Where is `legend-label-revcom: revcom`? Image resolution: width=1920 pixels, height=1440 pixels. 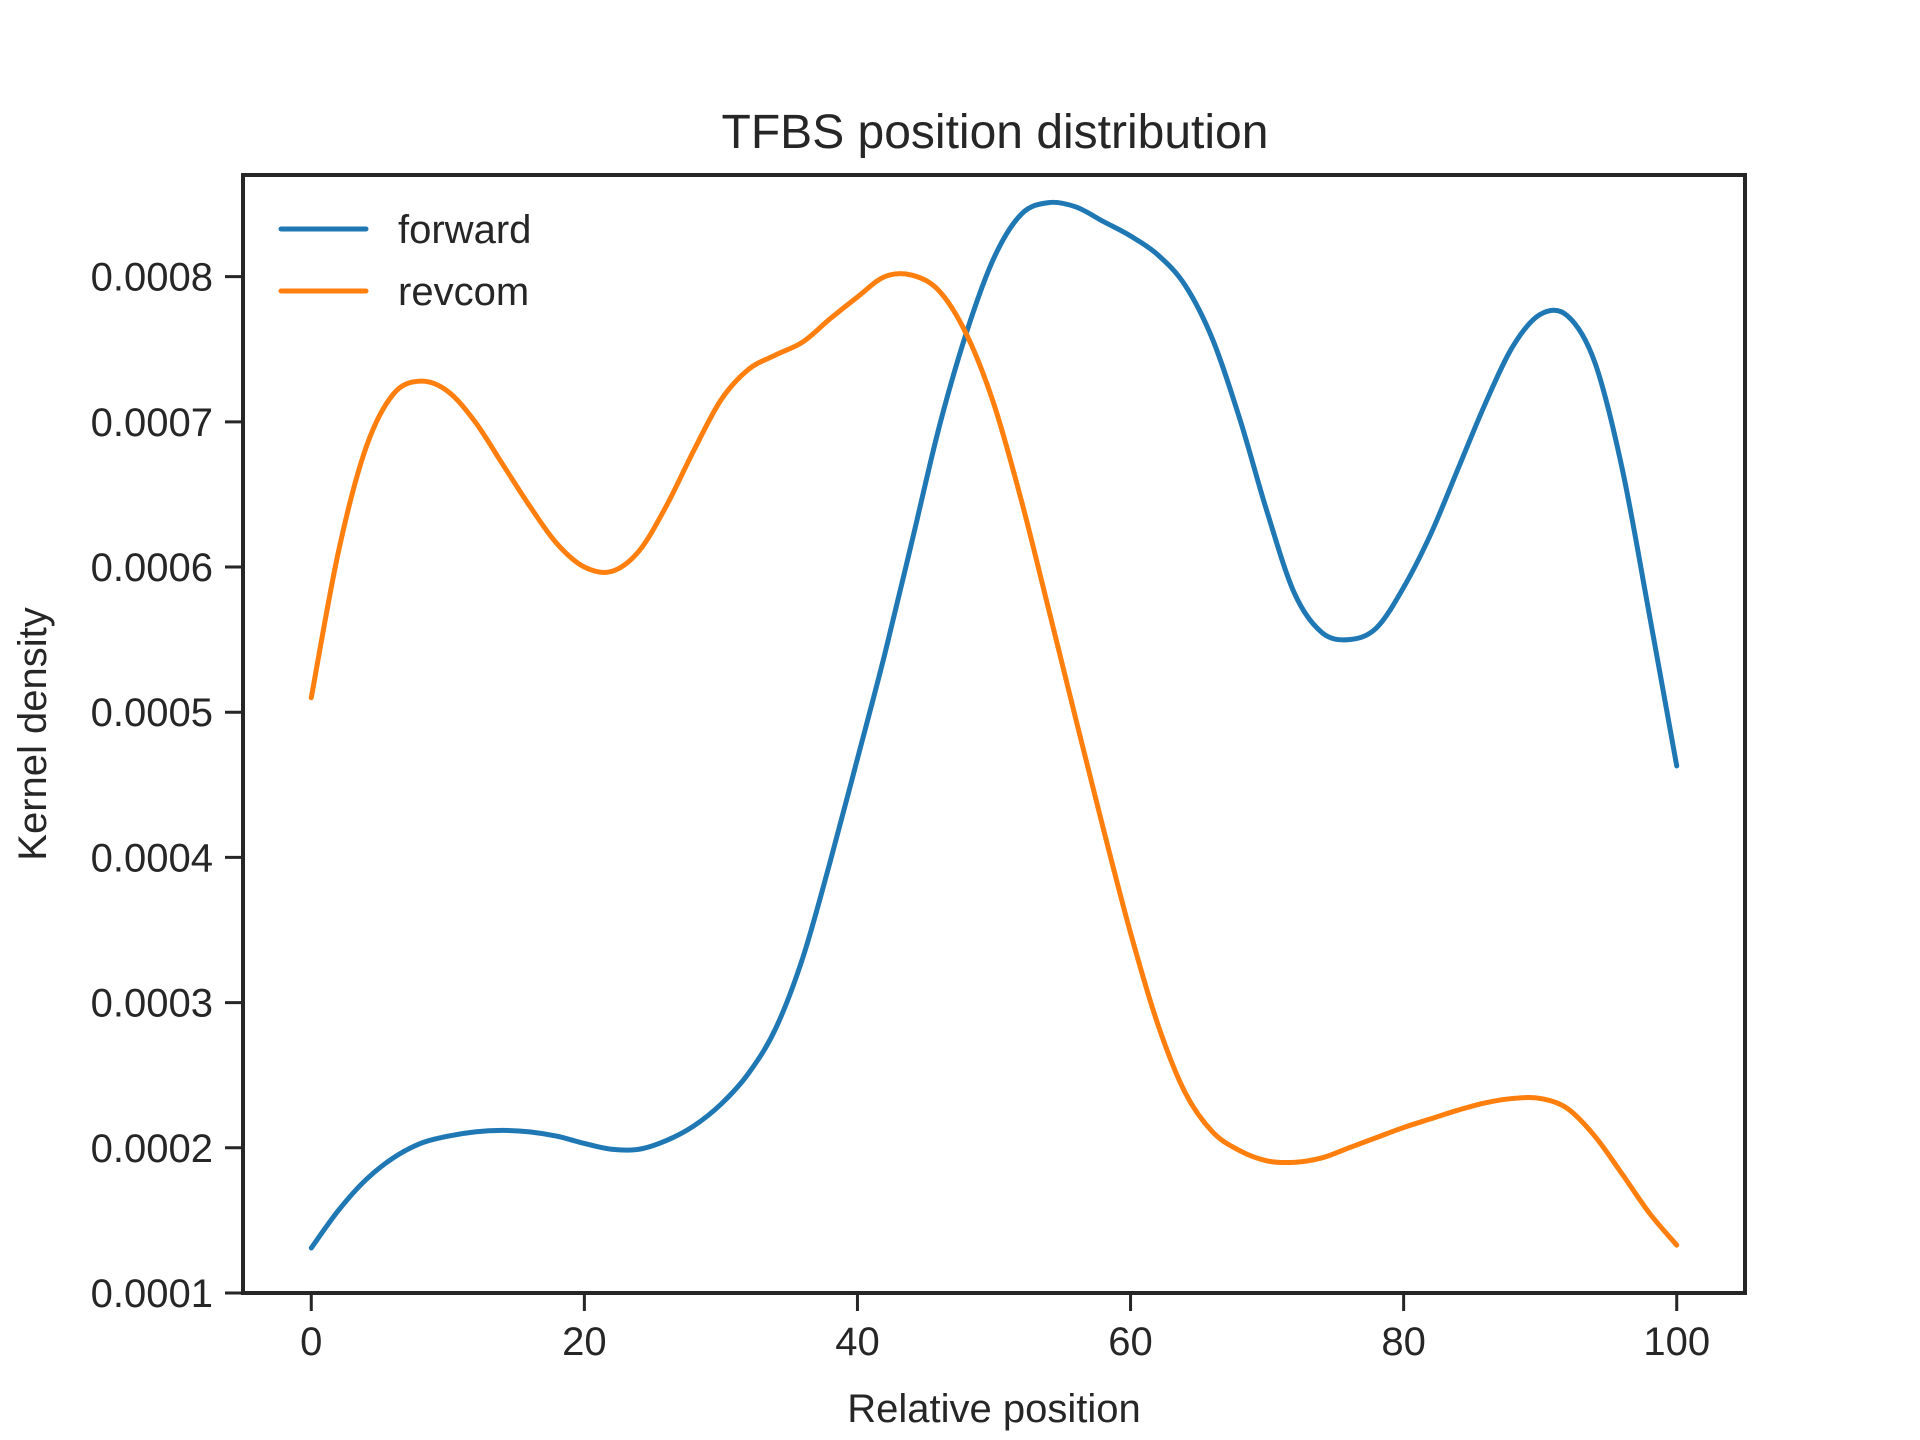 legend-label-revcom: revcom is located at coordinates (463, 292).